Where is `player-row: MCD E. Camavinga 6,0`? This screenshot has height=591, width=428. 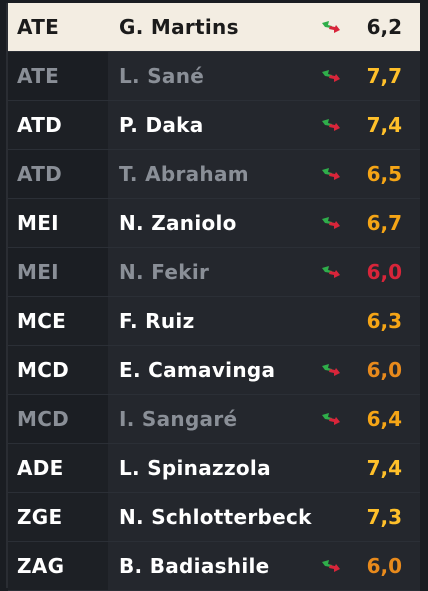 player-row: MCD E. Camavinga 6,0 is located at coordinates (214, 370).